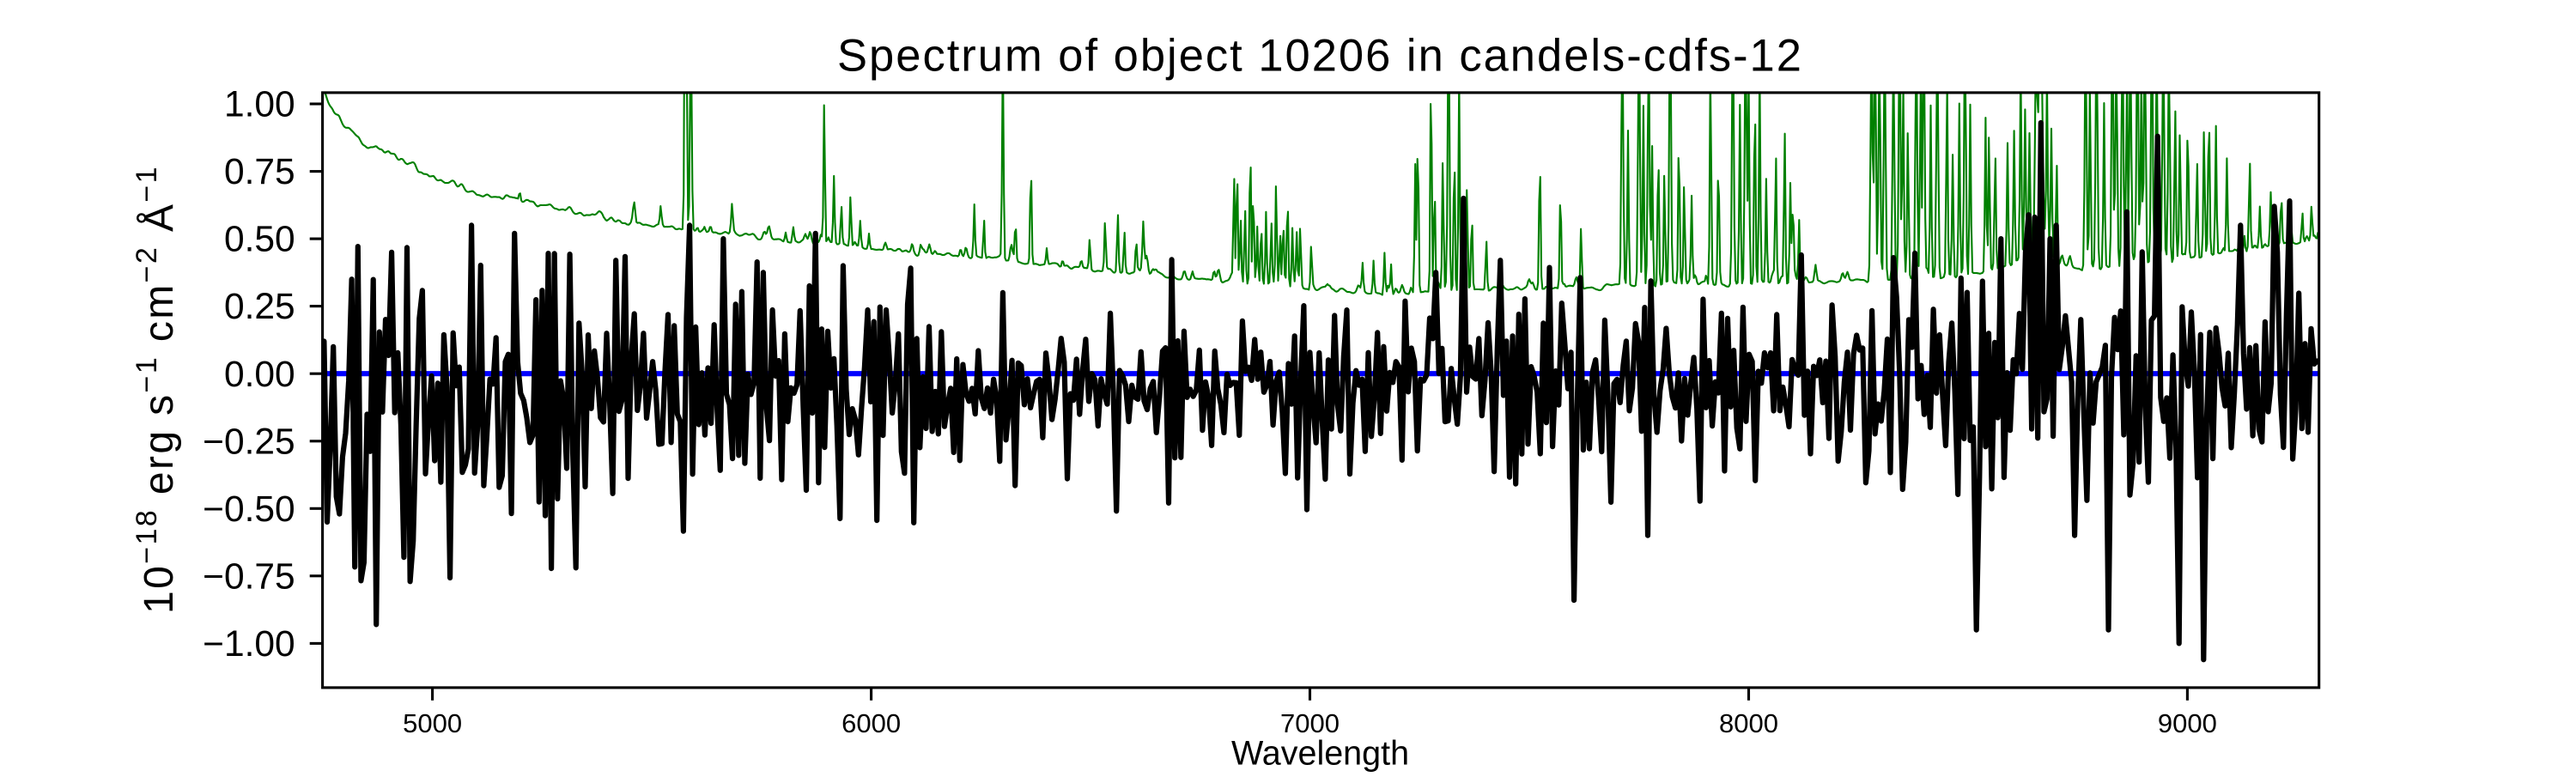 The image size is (2576, 777). I want to click on svg-text: 9000, so click(2187, 723).